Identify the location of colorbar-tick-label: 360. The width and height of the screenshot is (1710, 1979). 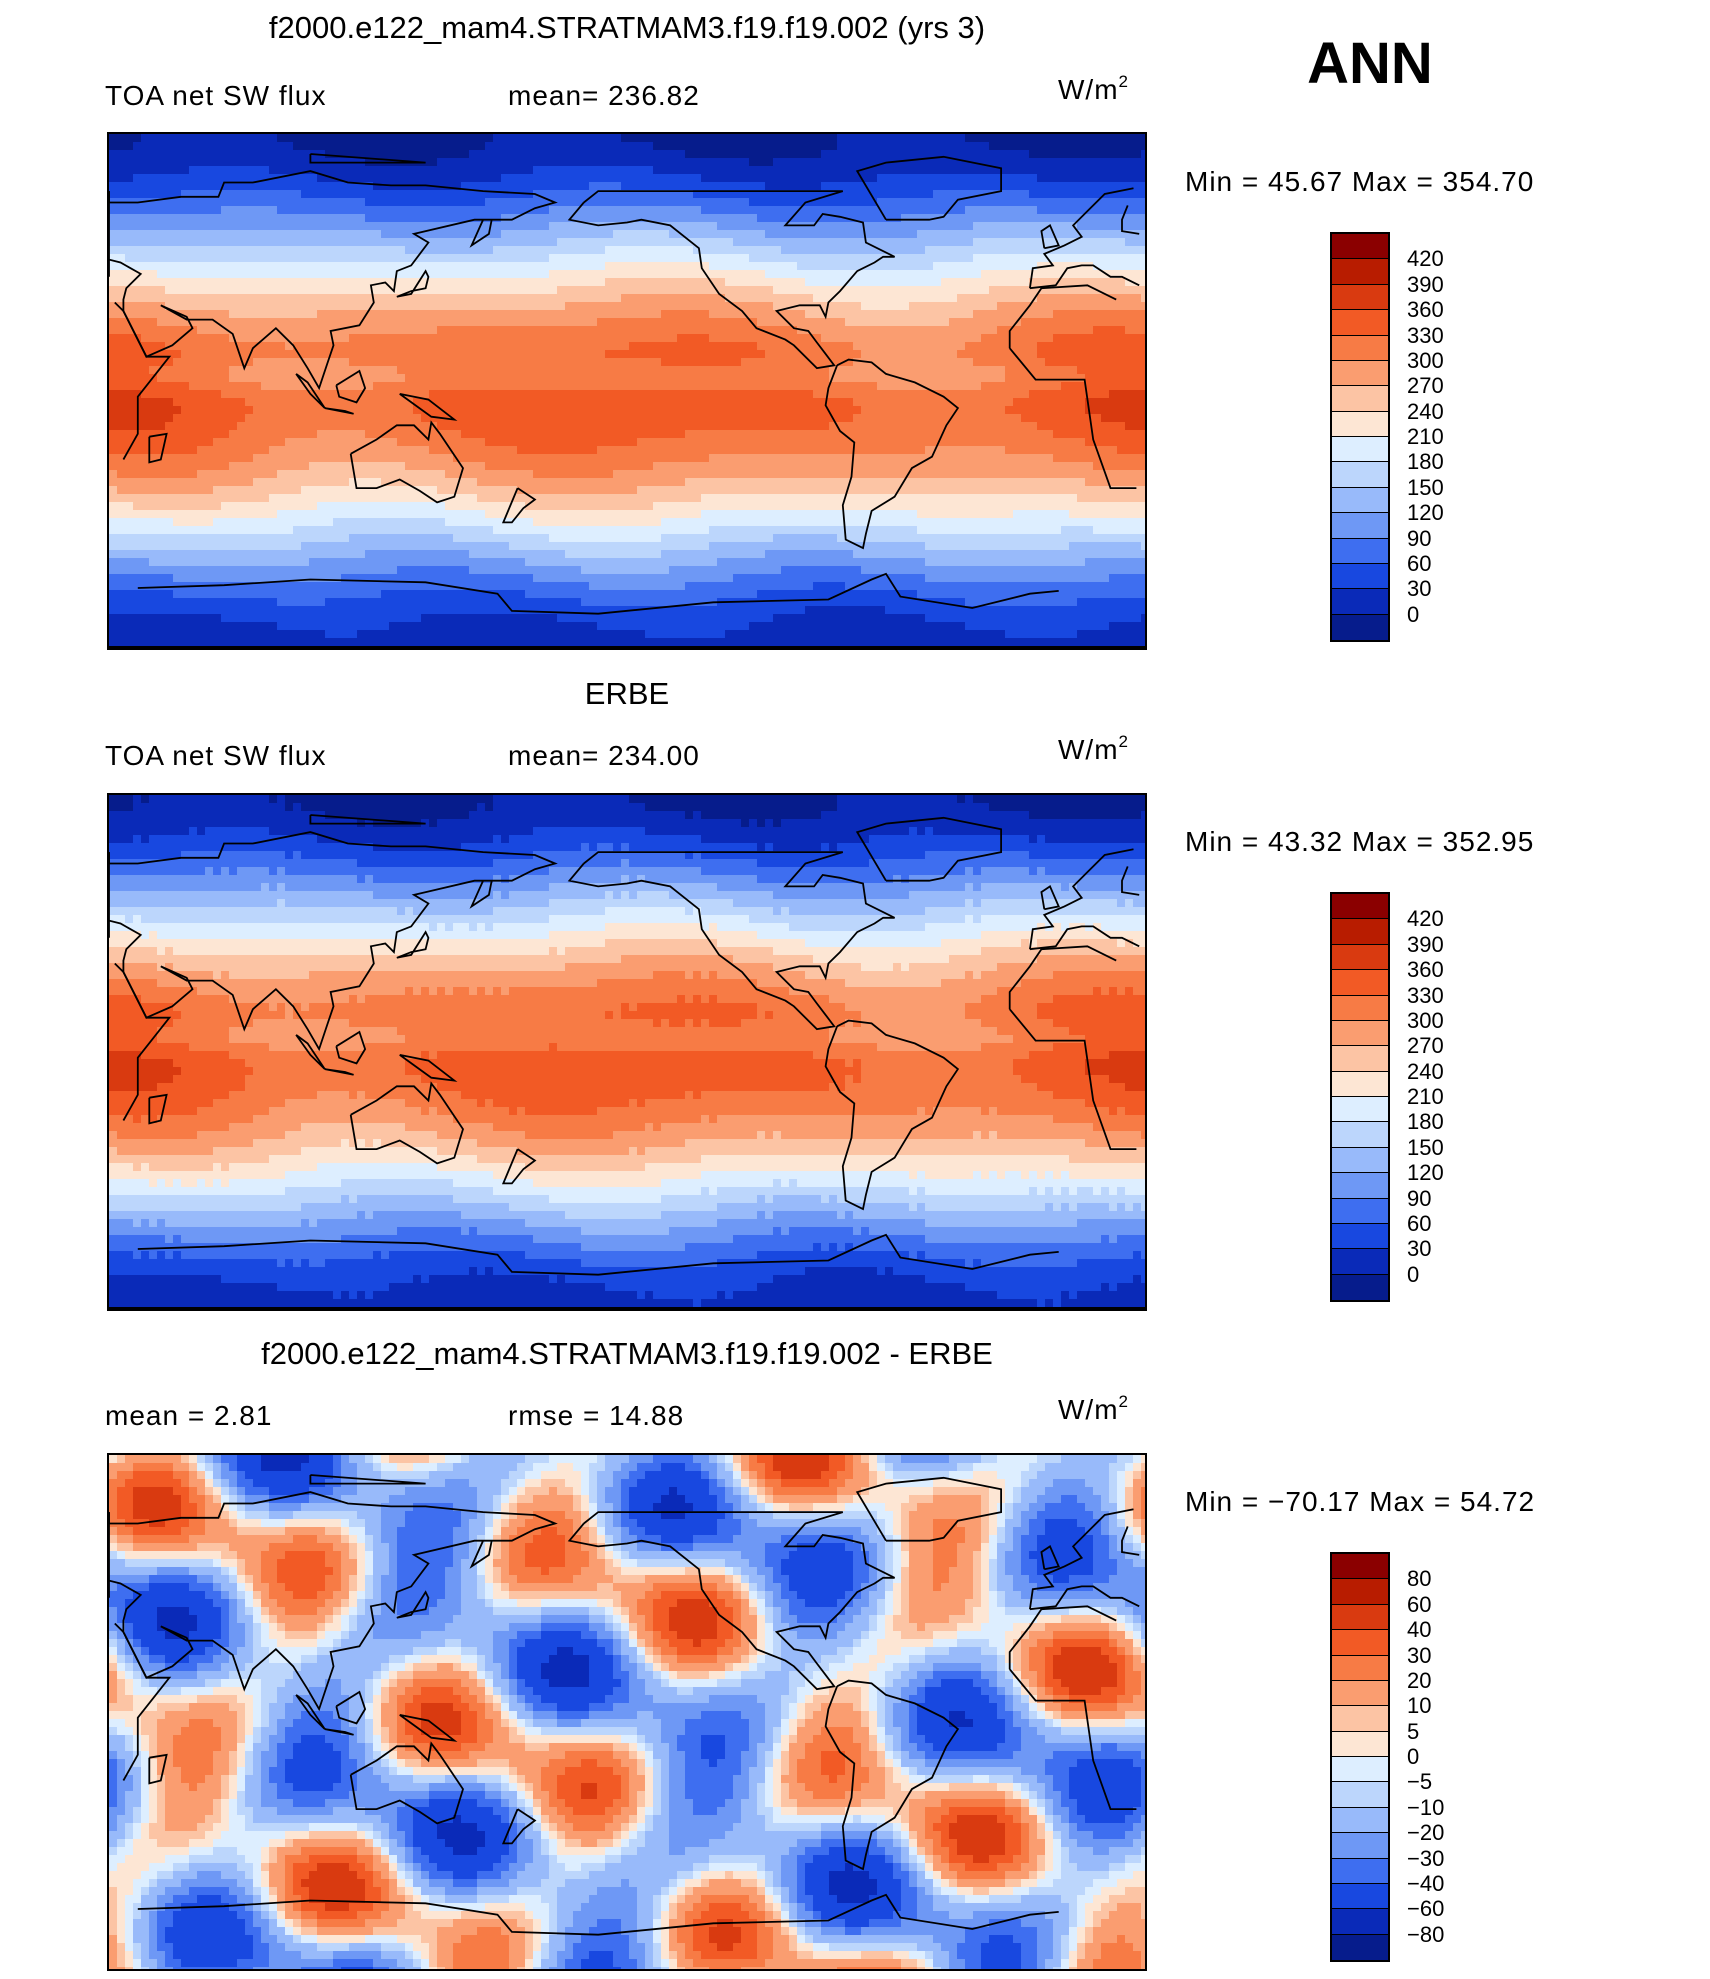
(1425, 310).